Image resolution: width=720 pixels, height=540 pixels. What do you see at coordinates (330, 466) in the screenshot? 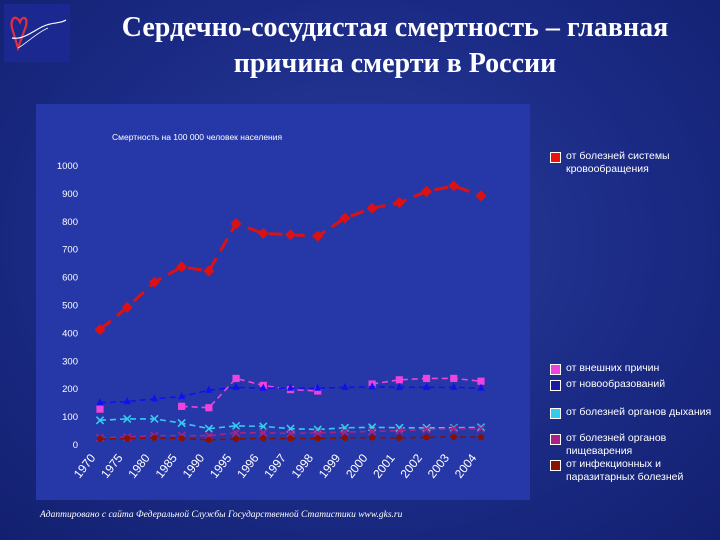
I see `x-tick-label: 1999` at bounding box center [330, 466].